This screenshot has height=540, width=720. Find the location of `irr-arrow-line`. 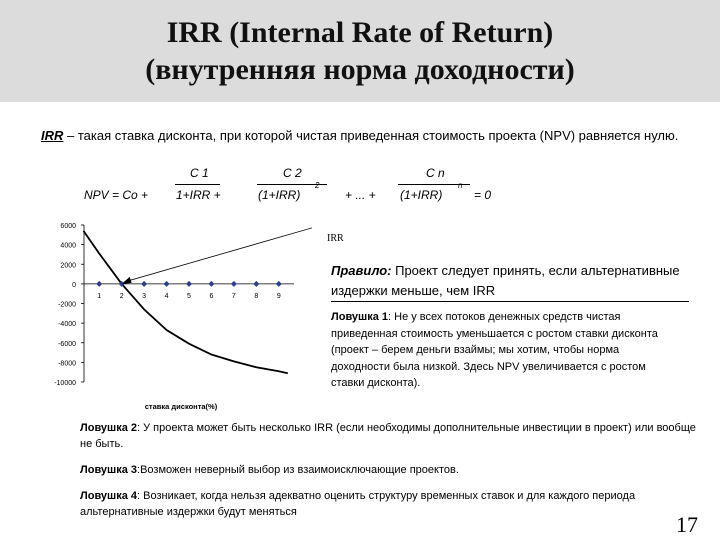

irr-arrow-line is located at coordinates (218, 255).